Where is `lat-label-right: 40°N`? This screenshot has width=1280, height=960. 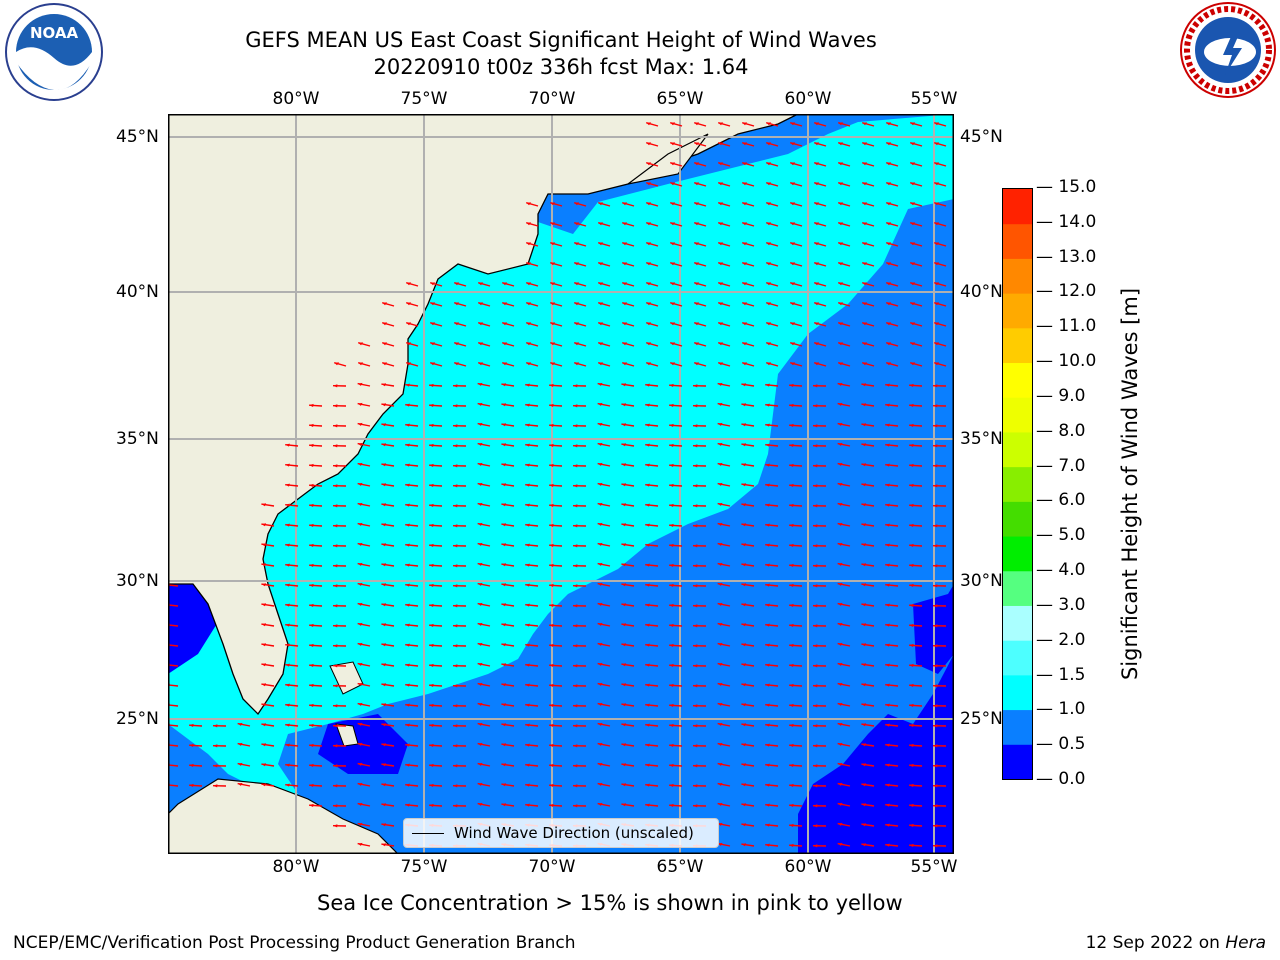
lat-label-right: 40°N is located at coordinates (981, 292).